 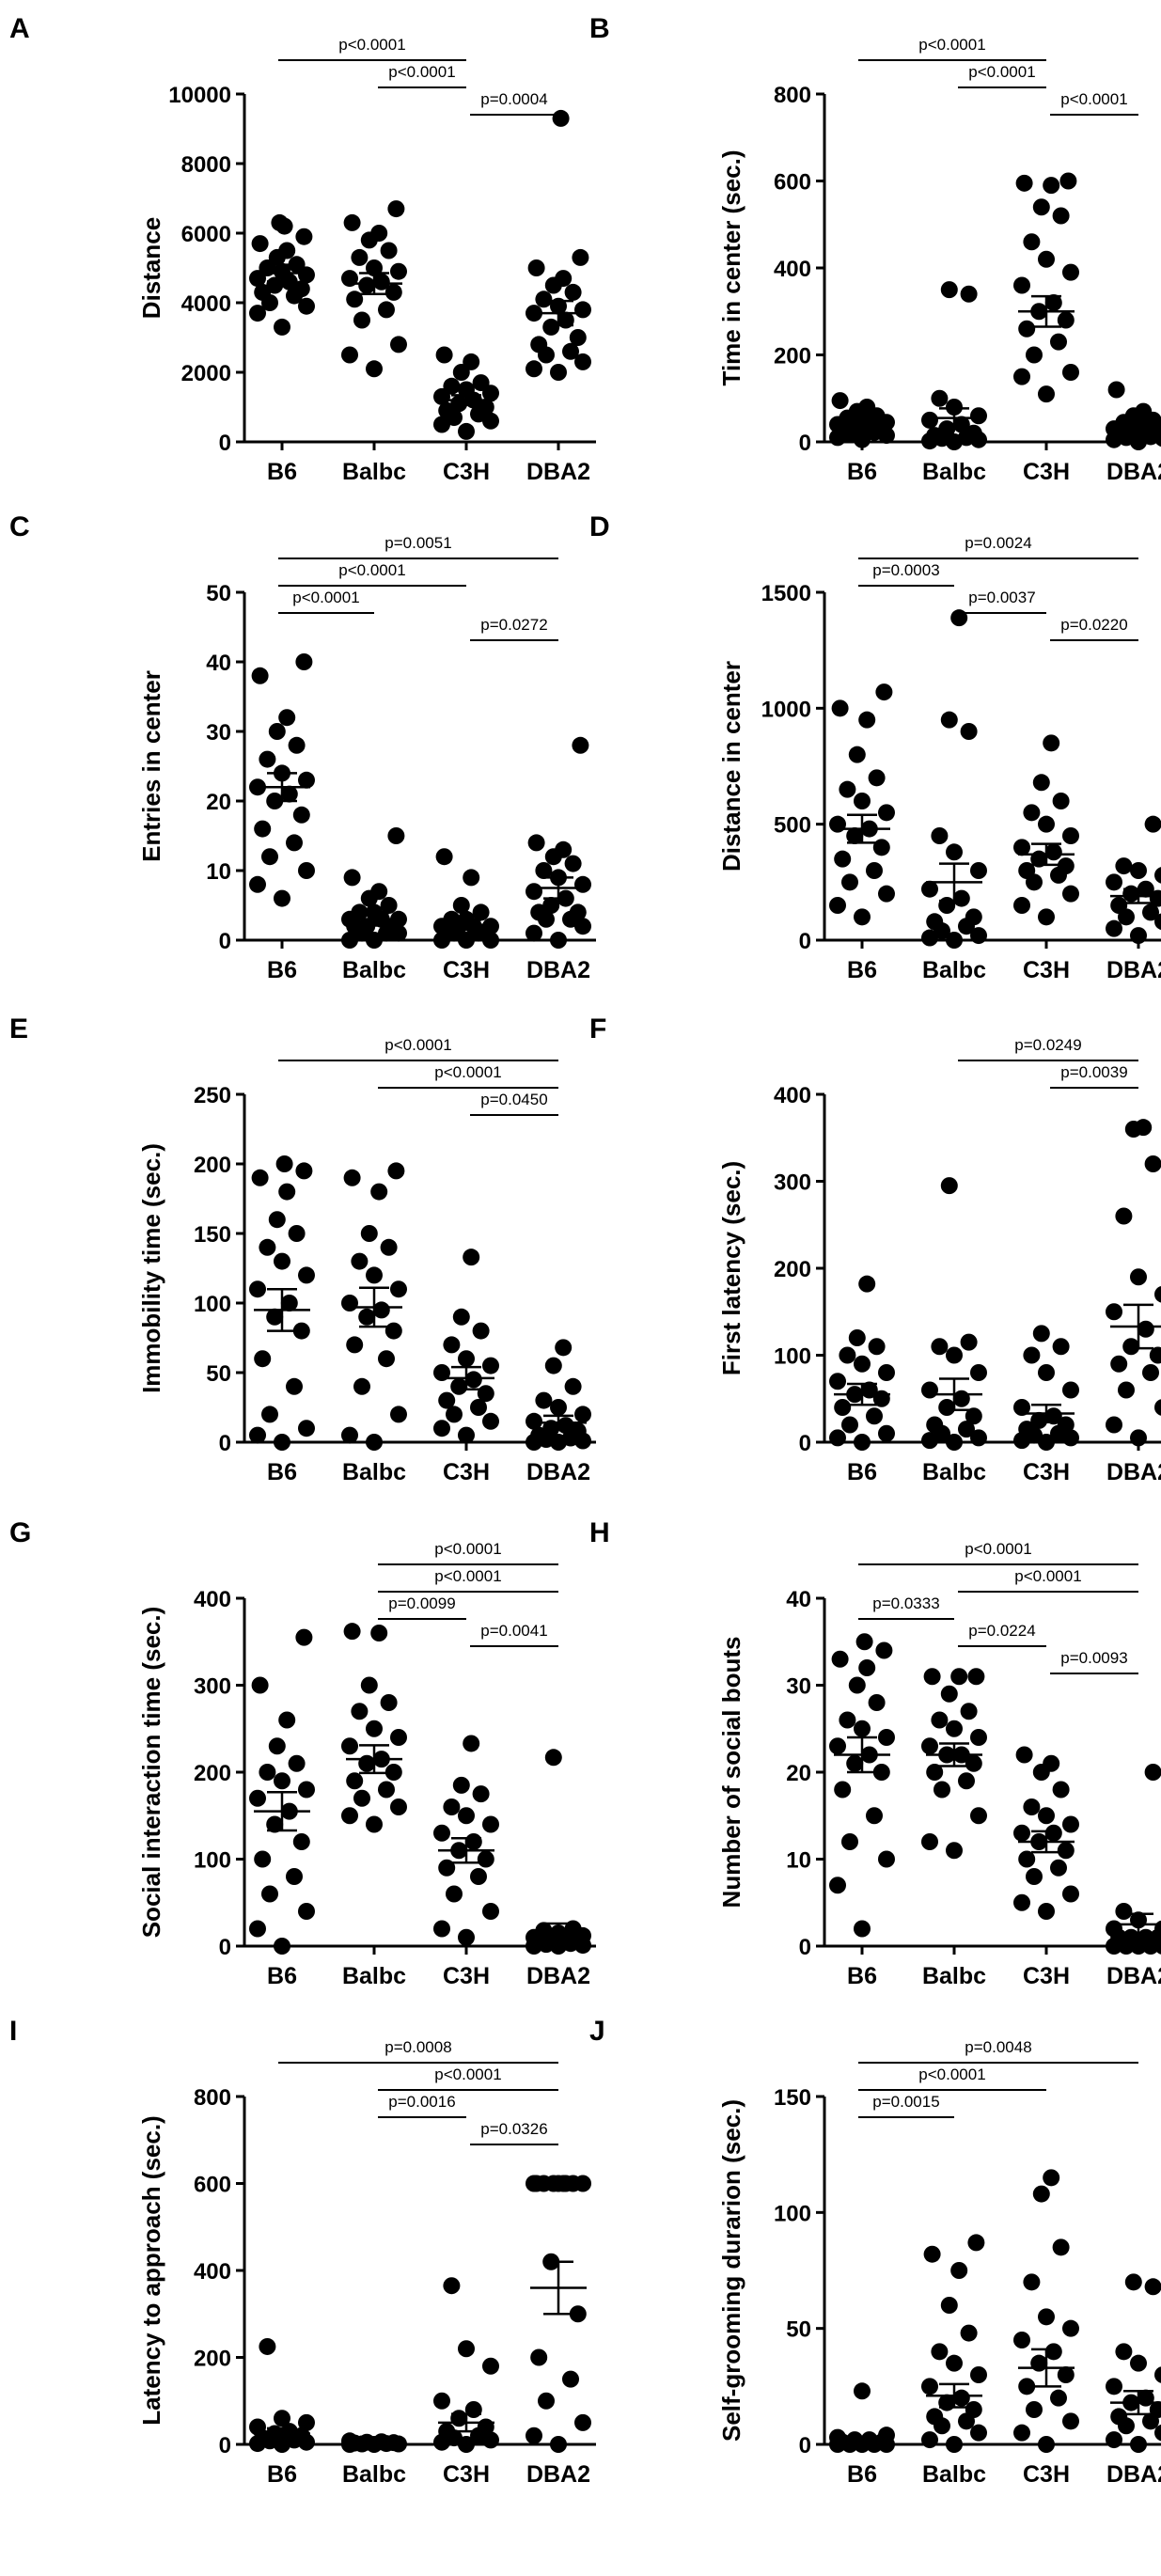 I want to click on y-axis-title: Distance, so click(x=151, y=268).